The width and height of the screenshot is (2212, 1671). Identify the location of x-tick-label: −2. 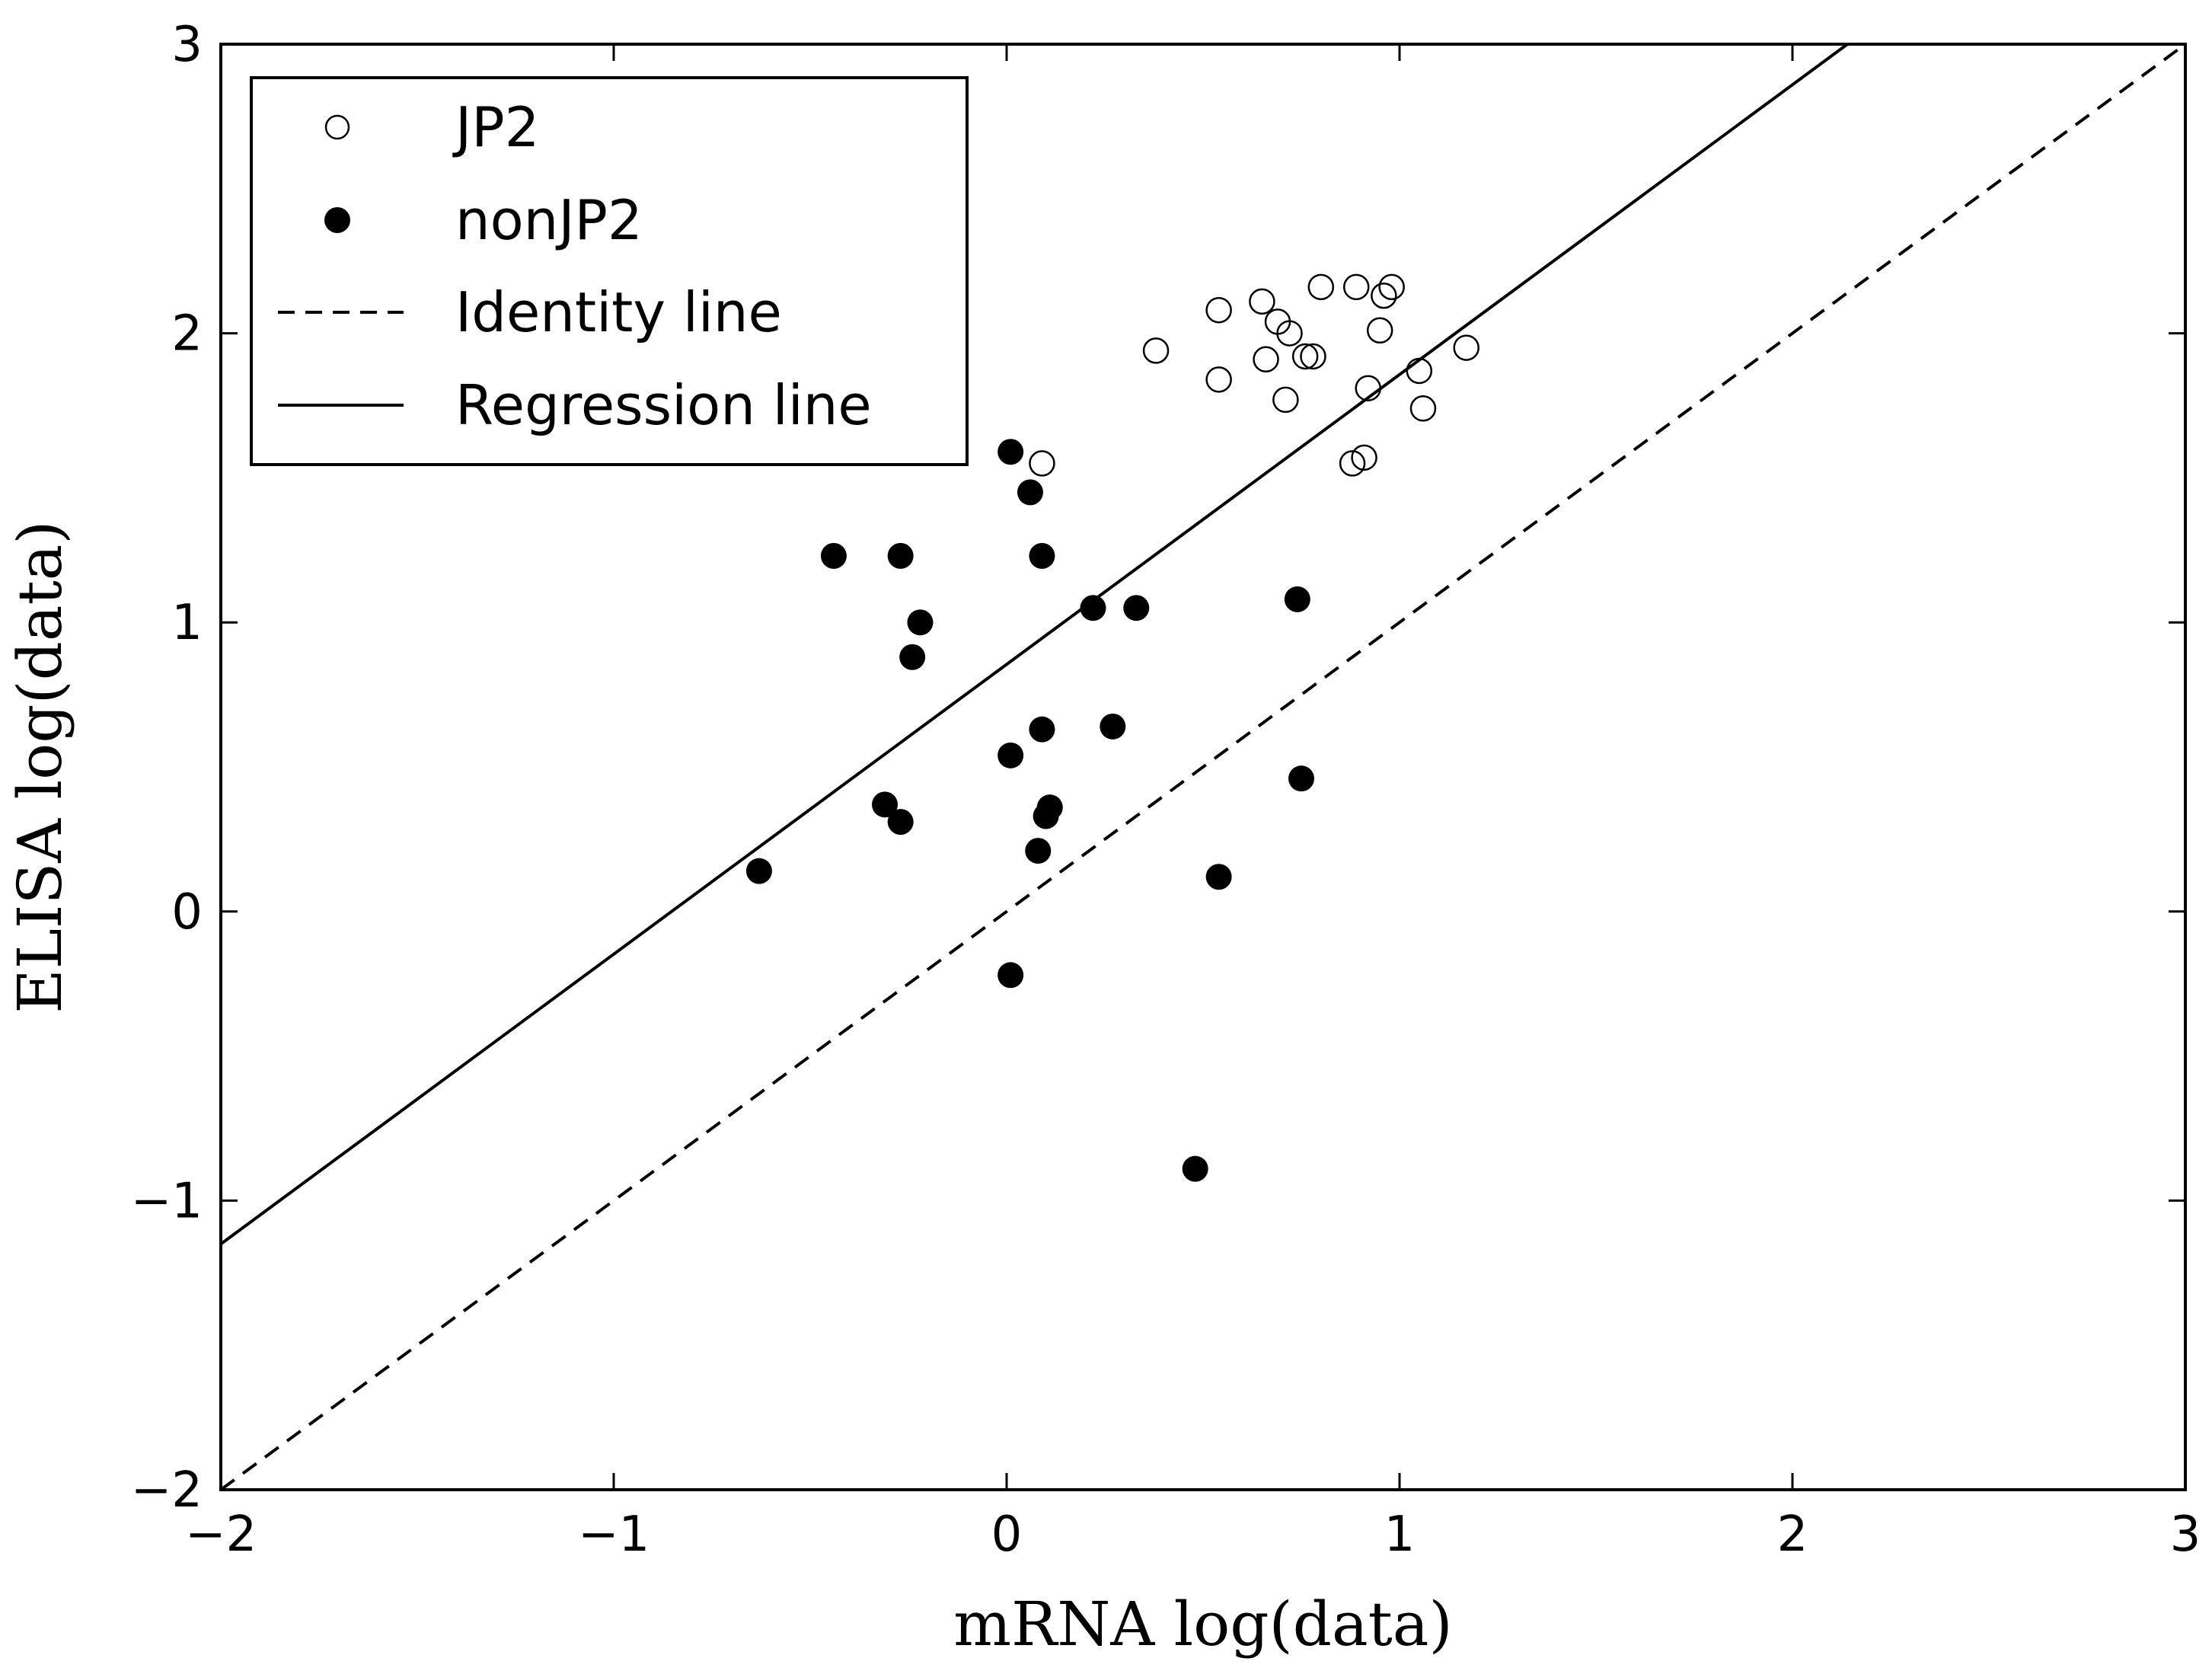
(221, 1534).